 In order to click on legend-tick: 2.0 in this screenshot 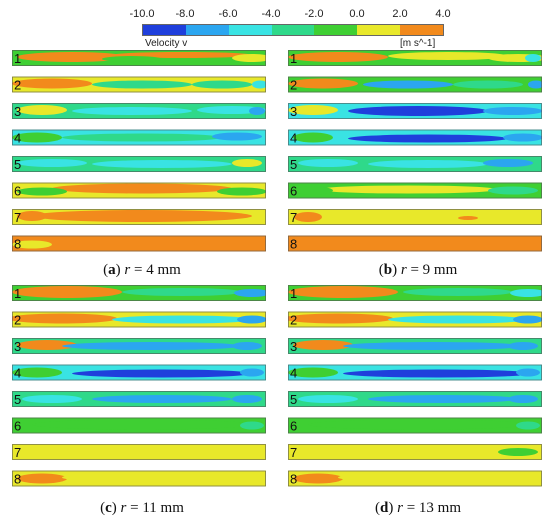, I will do `click(400, 14)`.